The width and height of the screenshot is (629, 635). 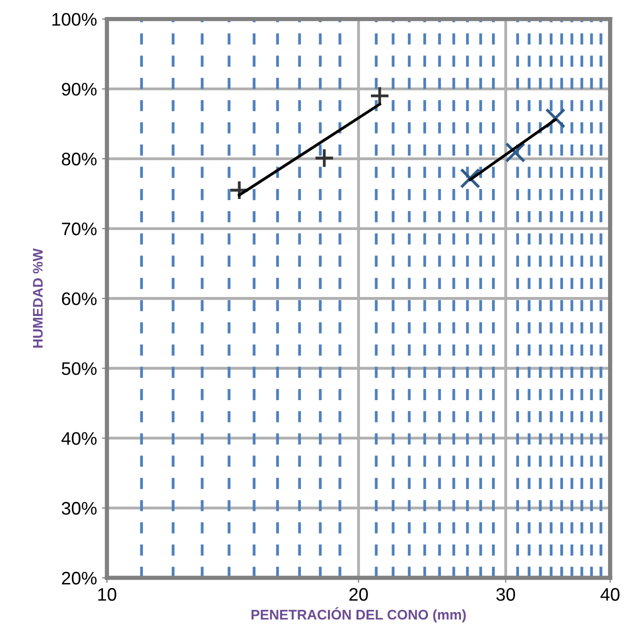 I want to click on y-tick-label: 50%, so click(x=79, y=369).